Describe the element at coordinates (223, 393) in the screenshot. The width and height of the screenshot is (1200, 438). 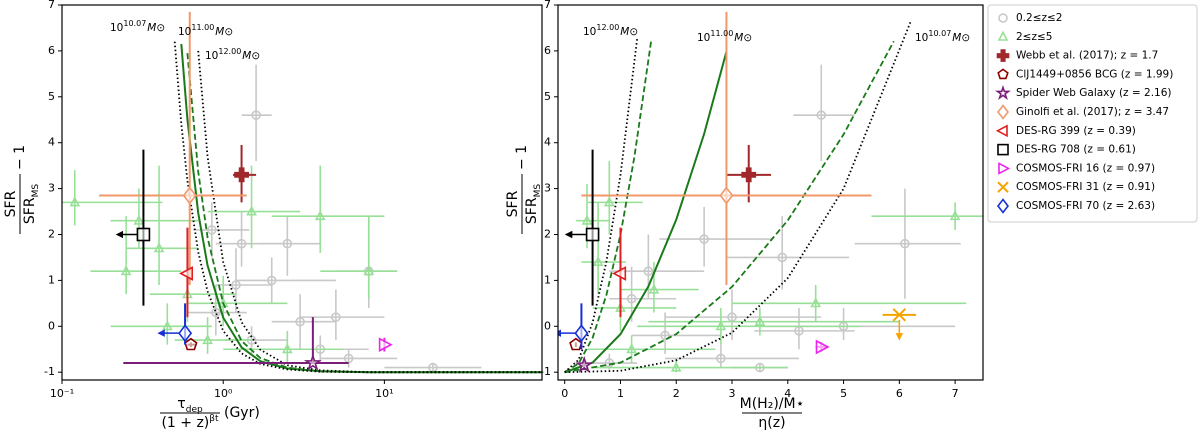
I see `x-tick-label: 10⁰` at that location.